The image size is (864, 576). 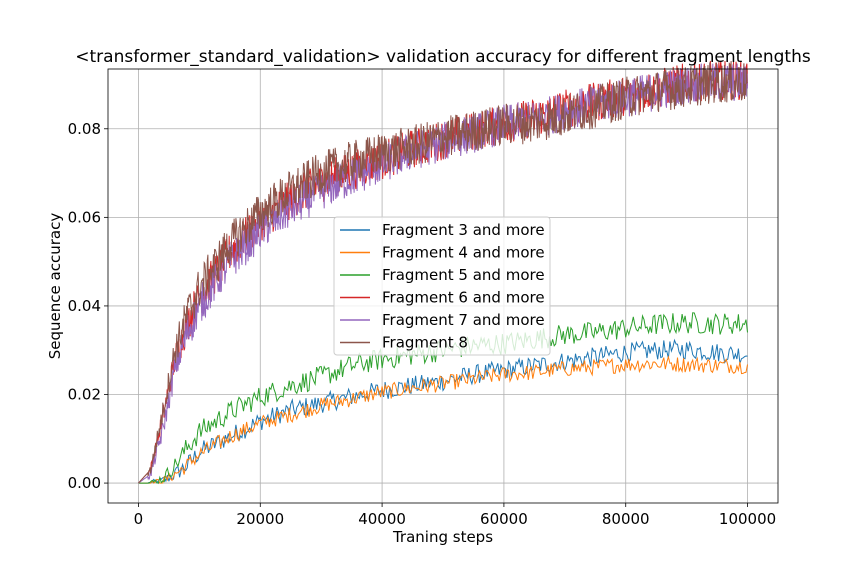 What do you see at coordinates (425, 343) in the screenshot?
I see `legend-entry: Fragment 8` at bounding box center [425, 343].